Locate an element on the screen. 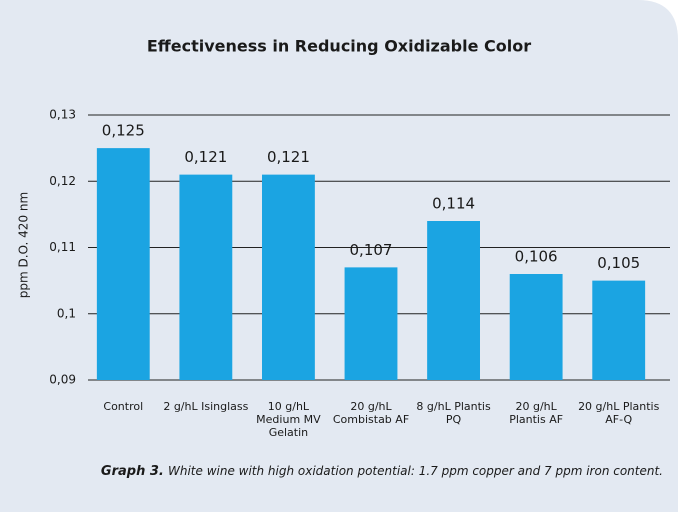 The height and width of the screenshot is (512, 678). x-tick-label-line: Gelatin is located at coordinates (288, 432).